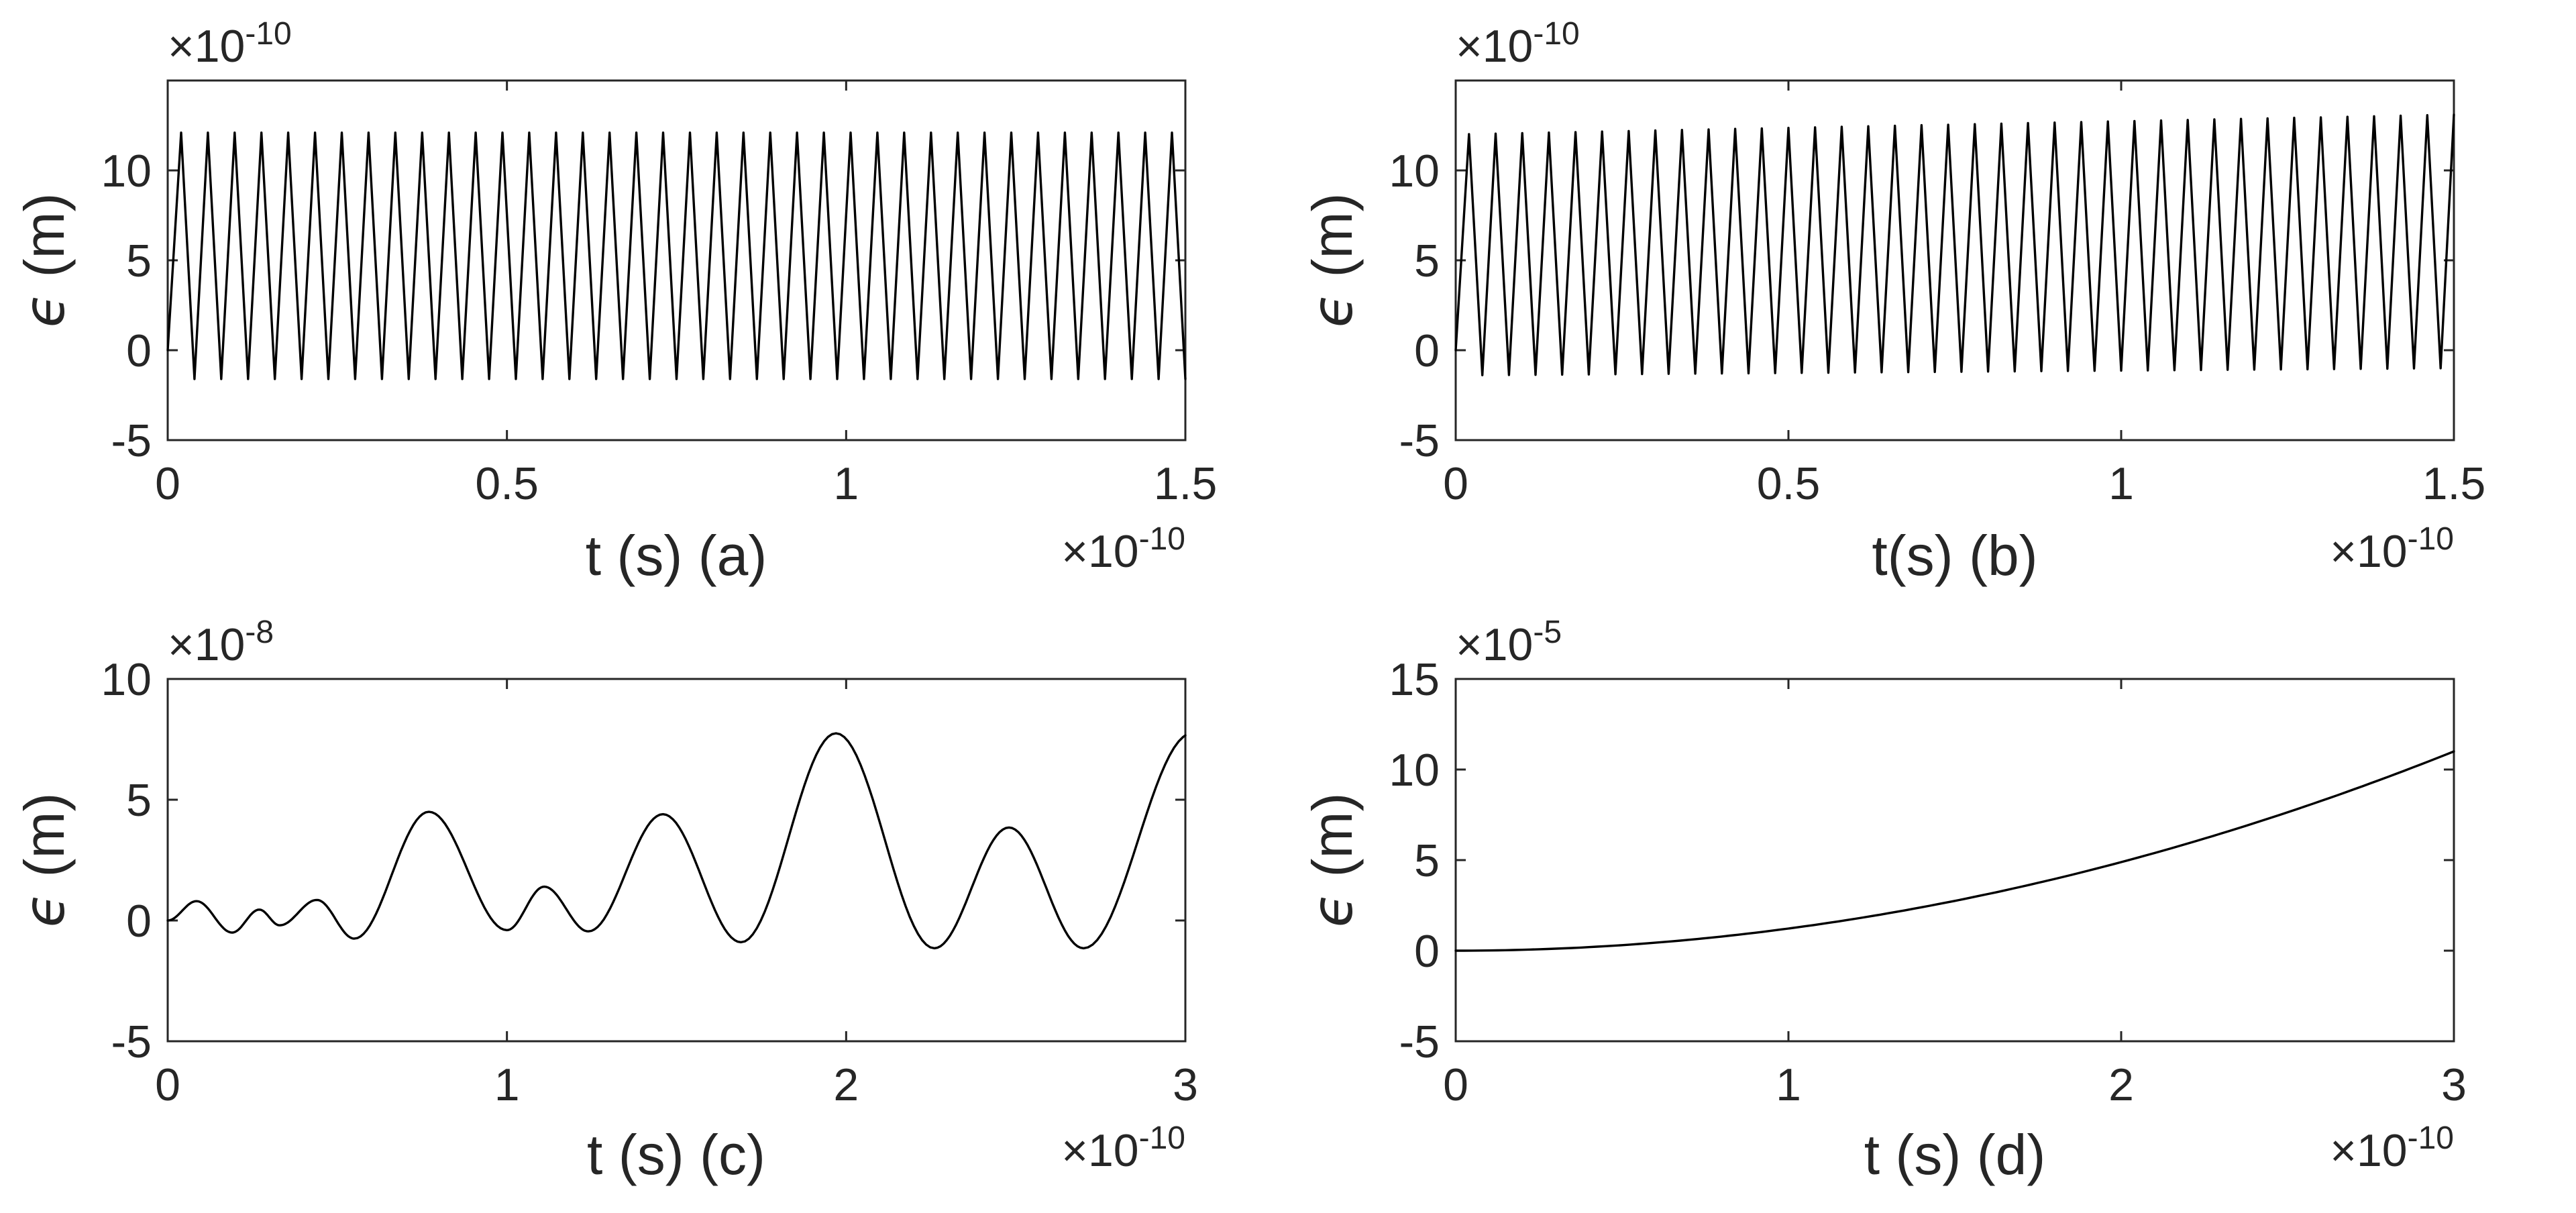  I want to click on x-axis-exponent-a: ×10⁻¹⁰, so click(1123, 549).